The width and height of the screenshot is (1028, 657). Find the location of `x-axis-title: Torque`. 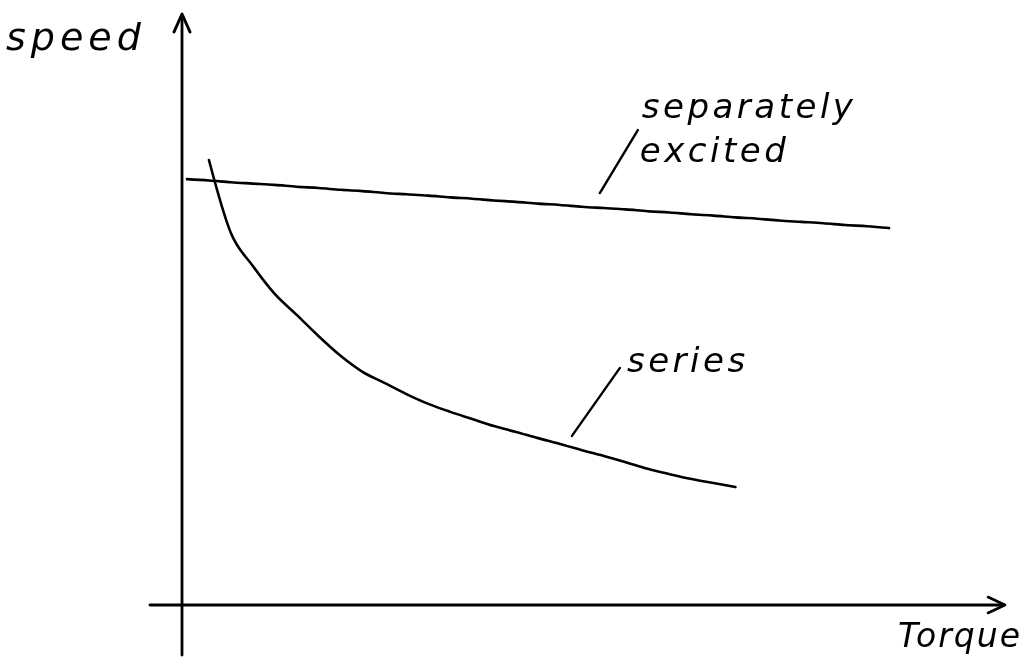

x-axis-title: Torque is located at coordinates (959, 635).